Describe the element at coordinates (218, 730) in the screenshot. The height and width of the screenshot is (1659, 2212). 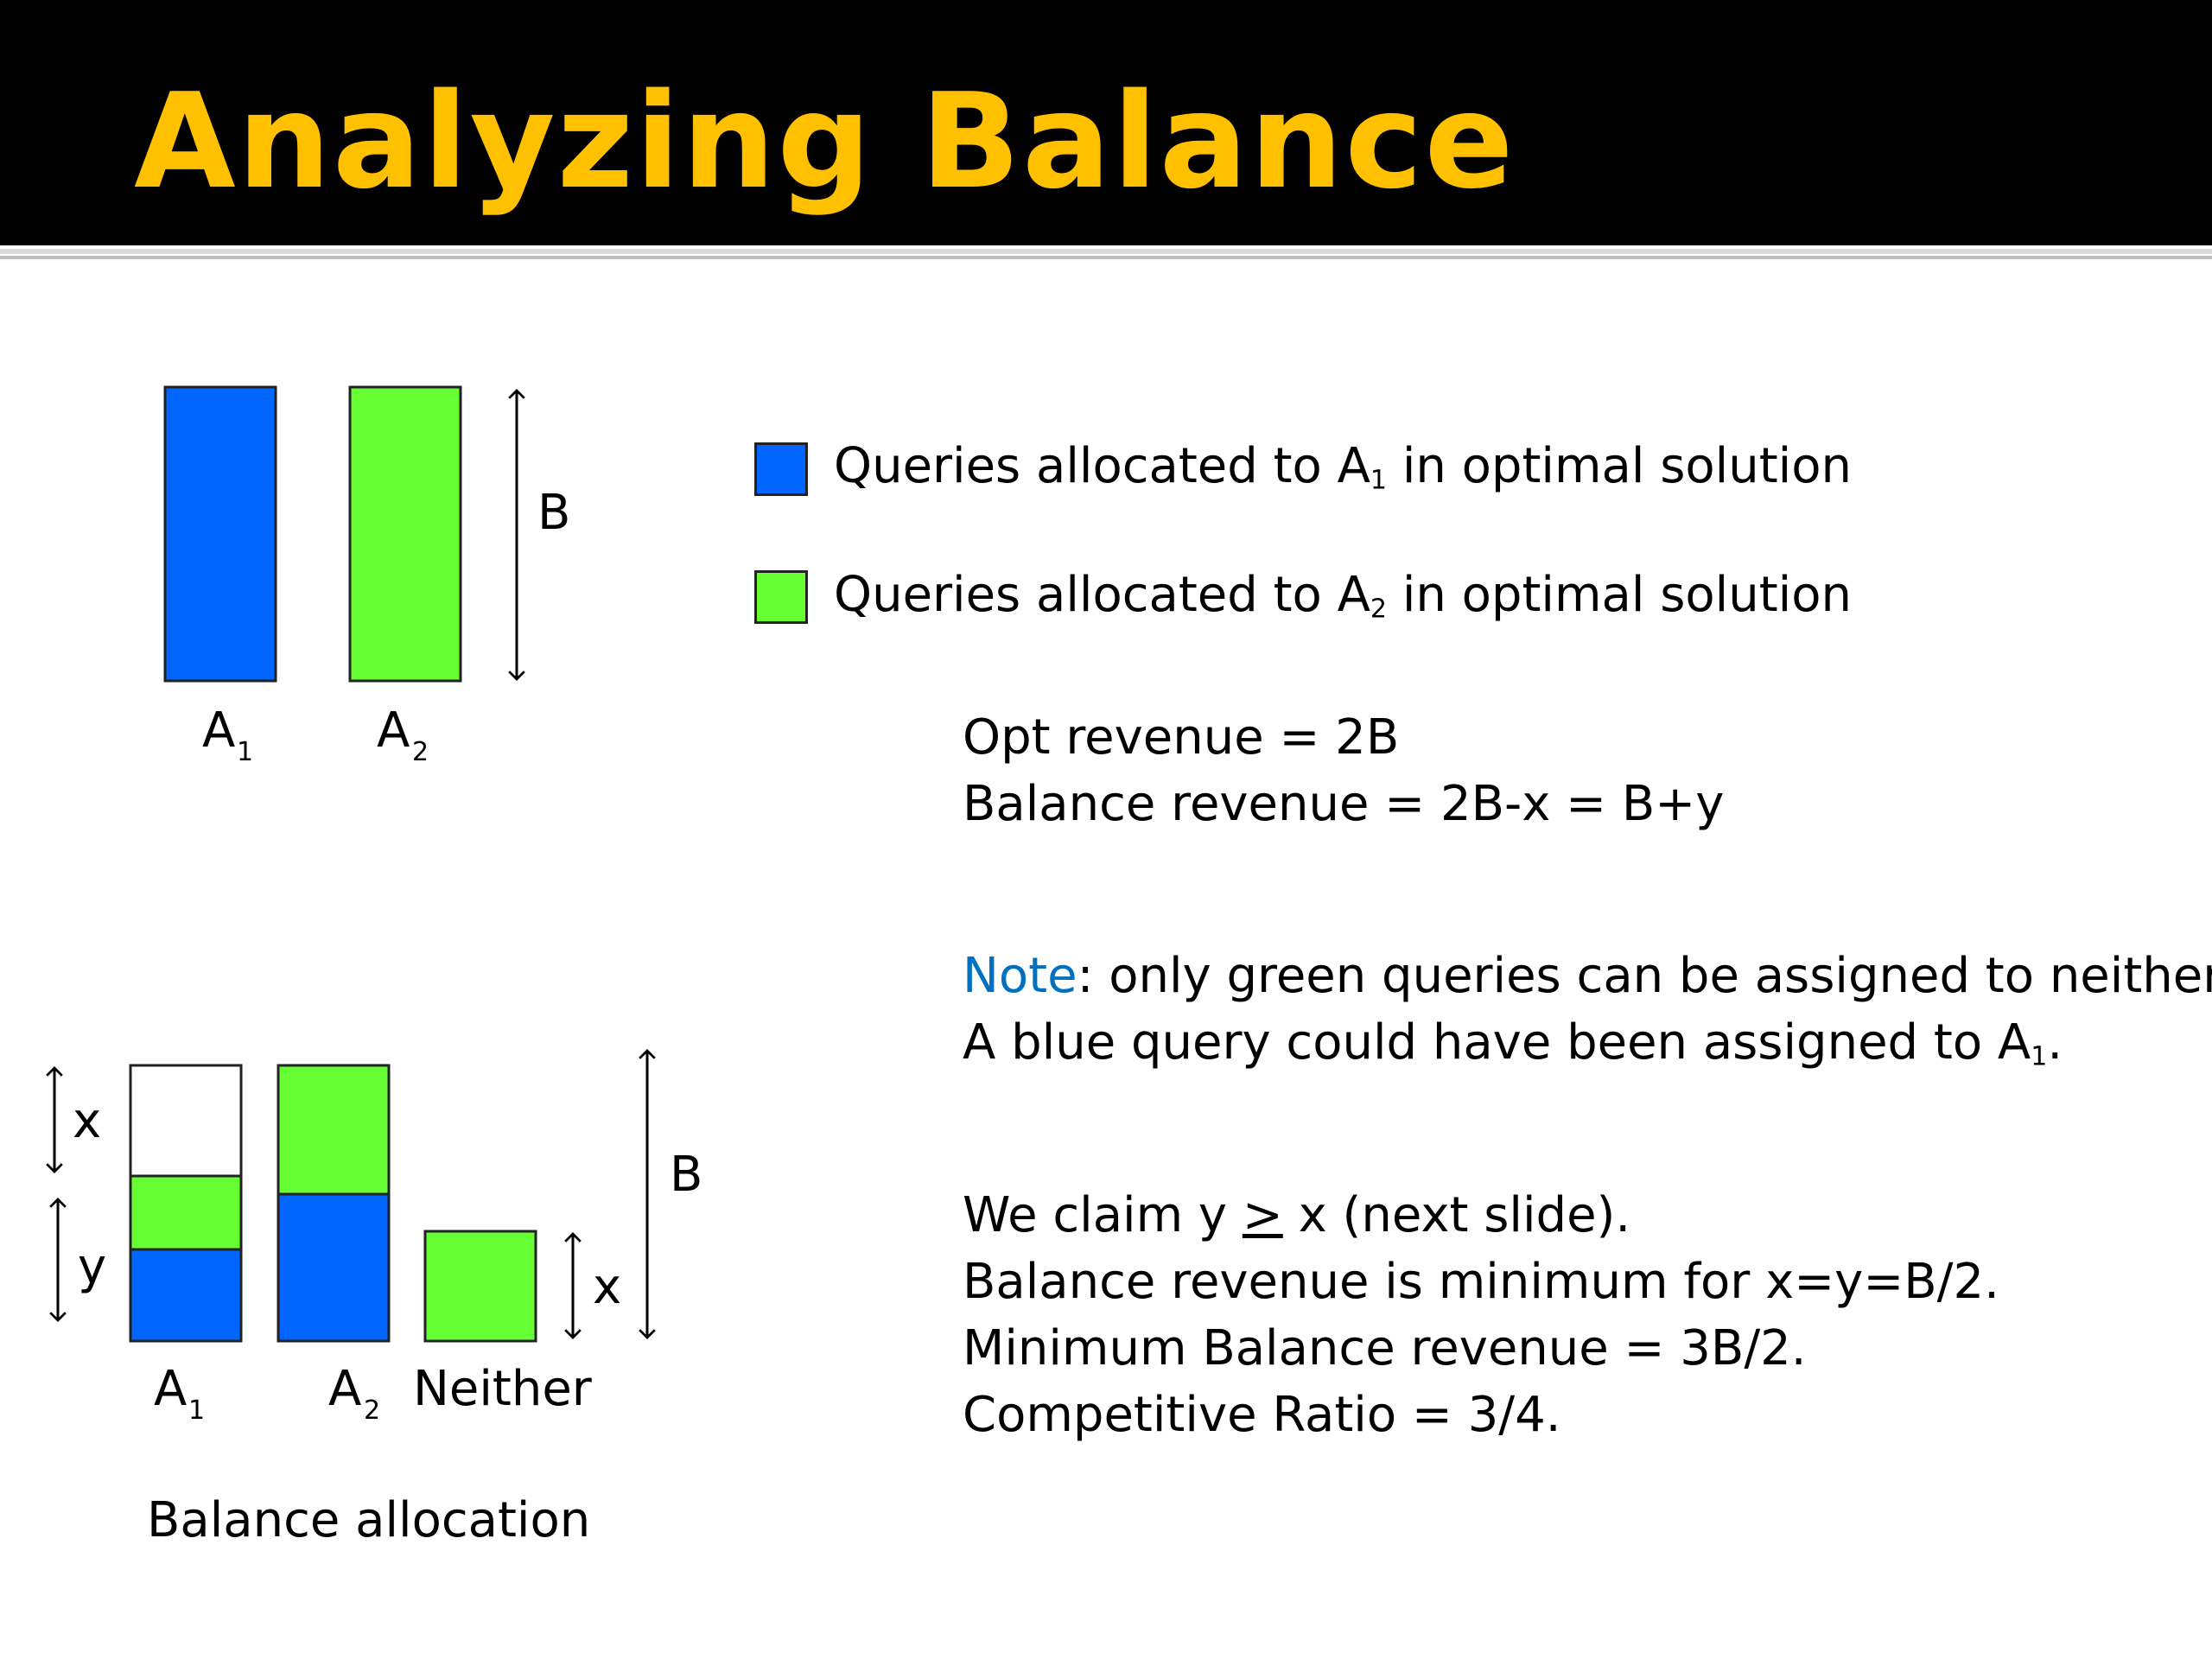
I see `top-label-a1: A` at that location.